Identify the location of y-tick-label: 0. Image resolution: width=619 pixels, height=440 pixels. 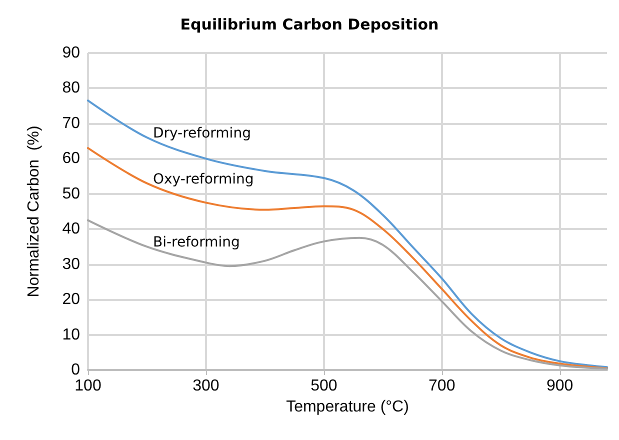
(75, 370).